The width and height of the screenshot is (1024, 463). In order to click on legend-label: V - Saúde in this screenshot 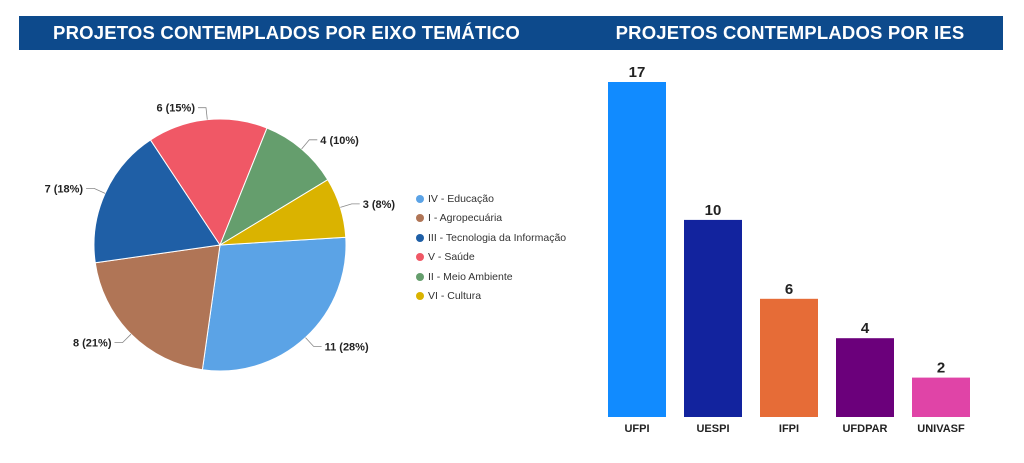, I will do `click(451, 257)`.